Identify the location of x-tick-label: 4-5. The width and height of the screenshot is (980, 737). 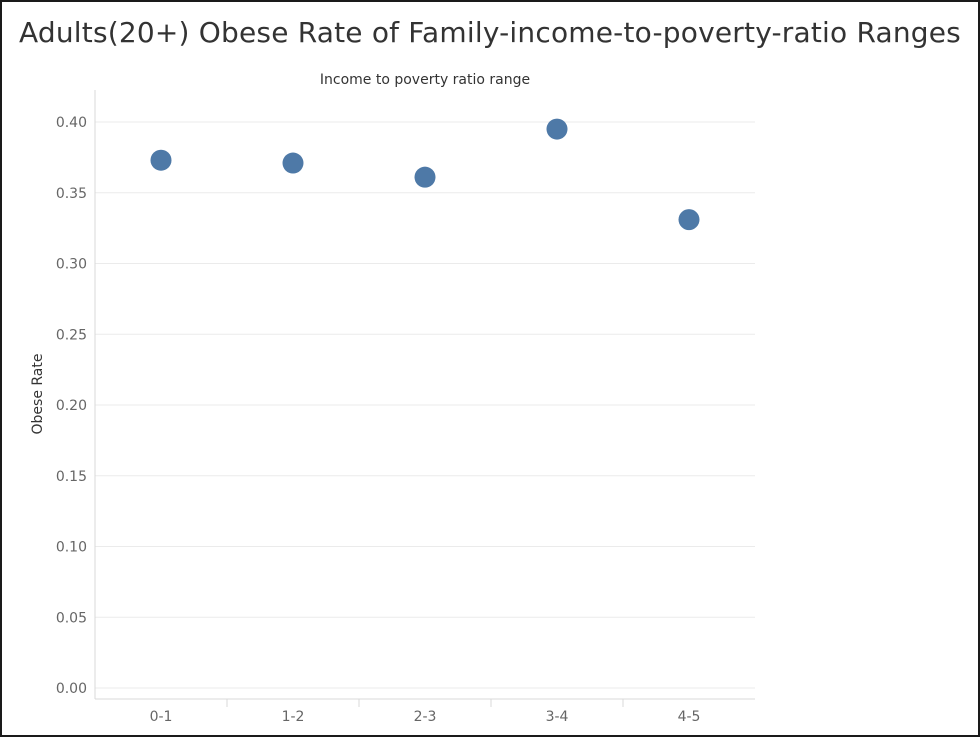
(689, 717).